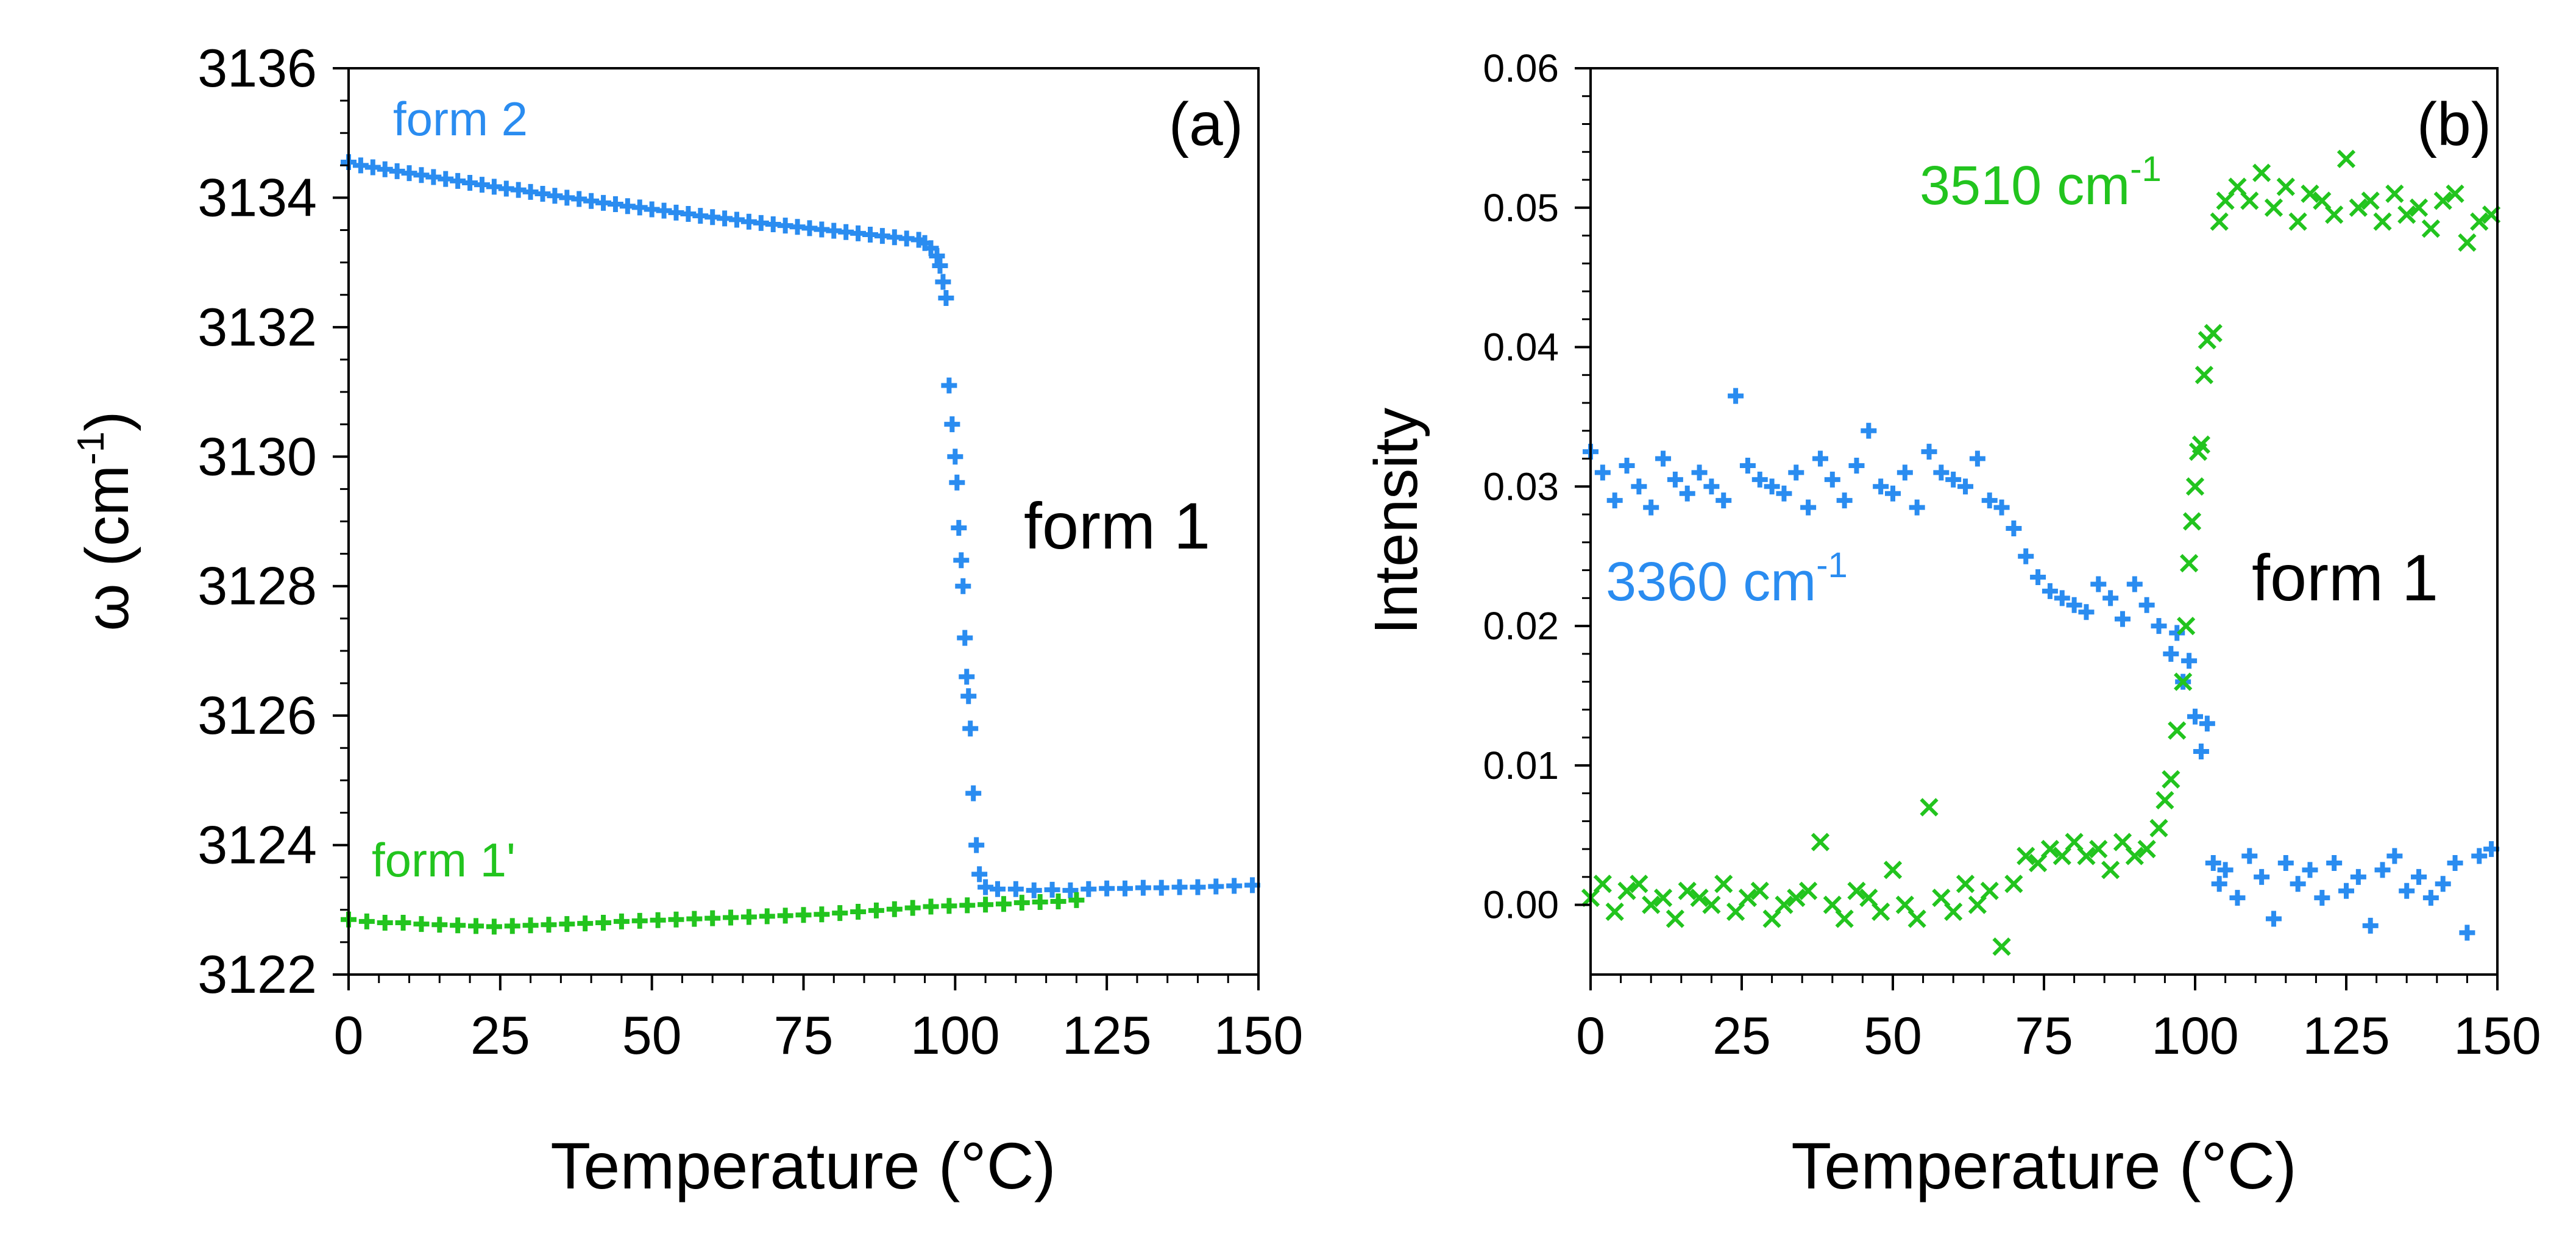 This screenshot has height=1236, width=2576. I want to click on panel-a-y-tick-label: 3122, so click(257, 974).